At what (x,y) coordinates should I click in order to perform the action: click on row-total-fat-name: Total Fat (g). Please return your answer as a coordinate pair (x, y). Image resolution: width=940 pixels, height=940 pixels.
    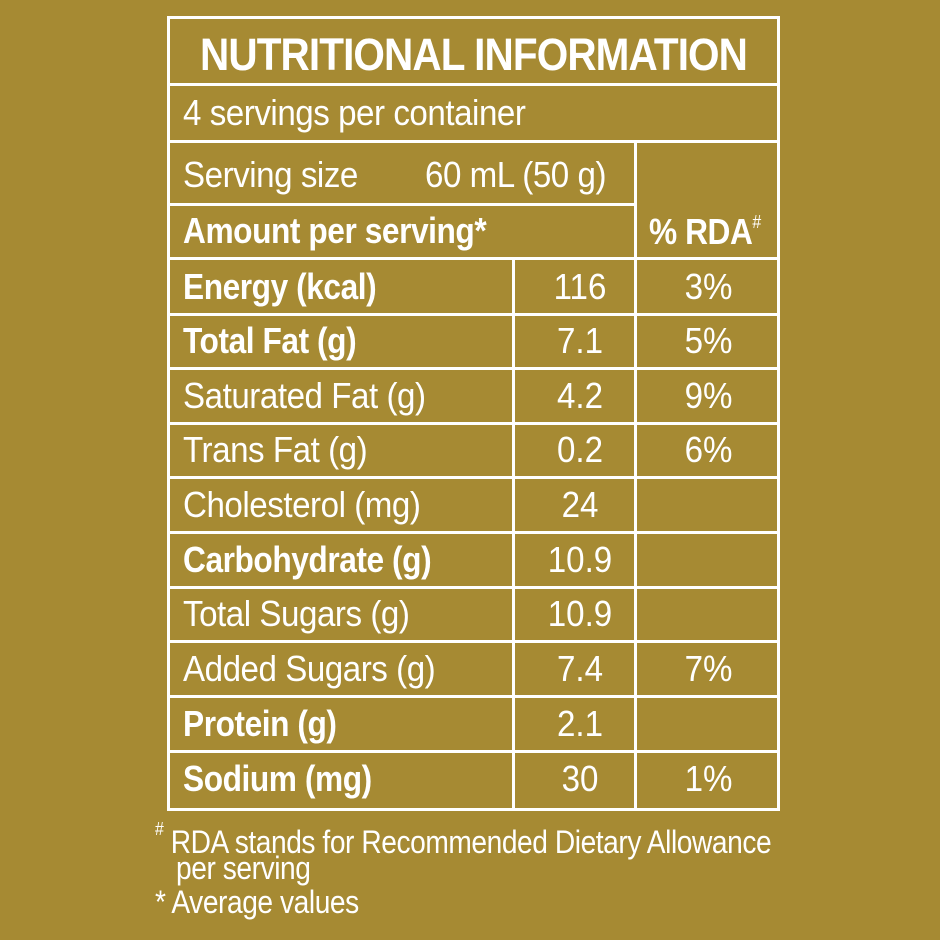
    Looking at the image, I should click on (270, 340).